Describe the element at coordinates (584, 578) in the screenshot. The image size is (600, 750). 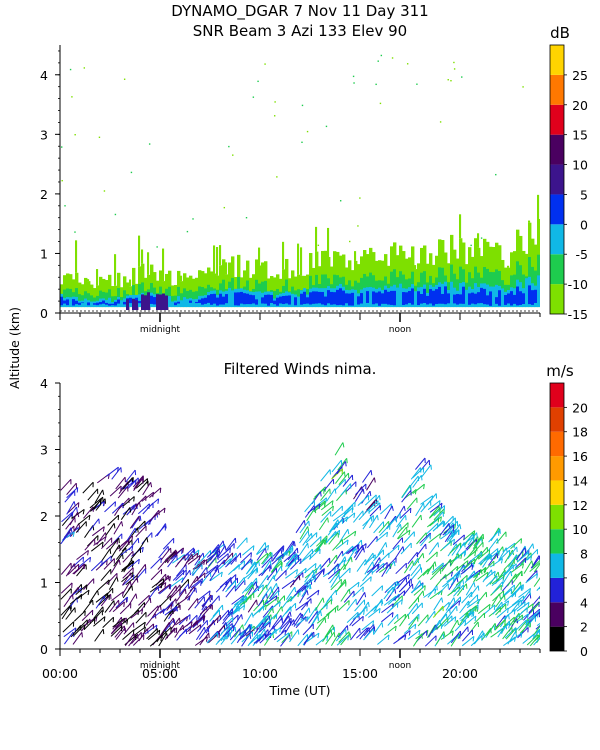
I see `colorbar-tick-label: 6` at that location.